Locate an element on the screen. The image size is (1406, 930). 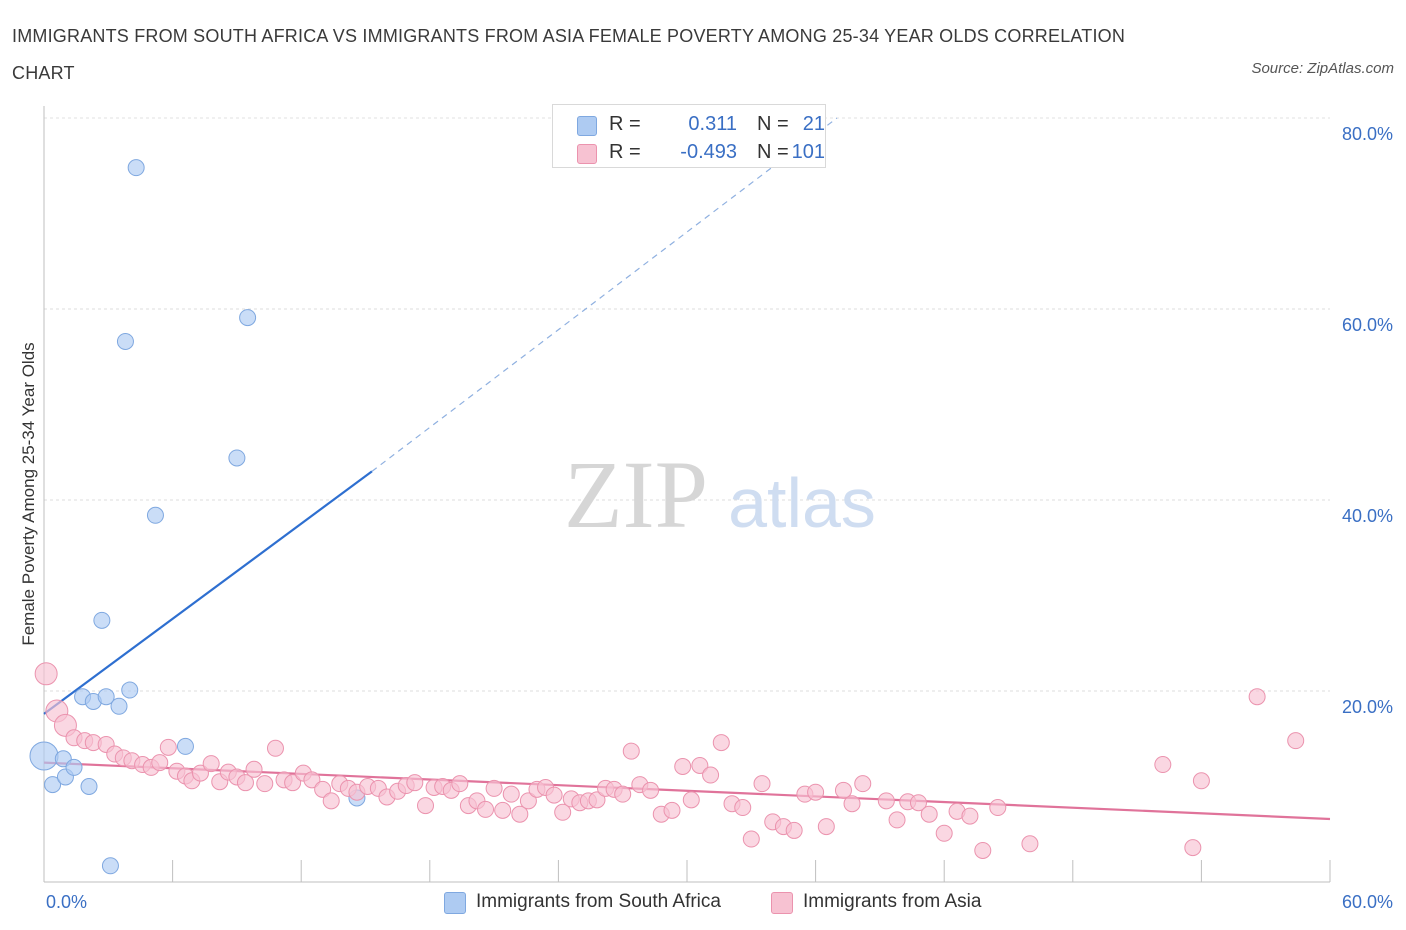
legend-swatch-south-africa is located at coordinates (455, 903).